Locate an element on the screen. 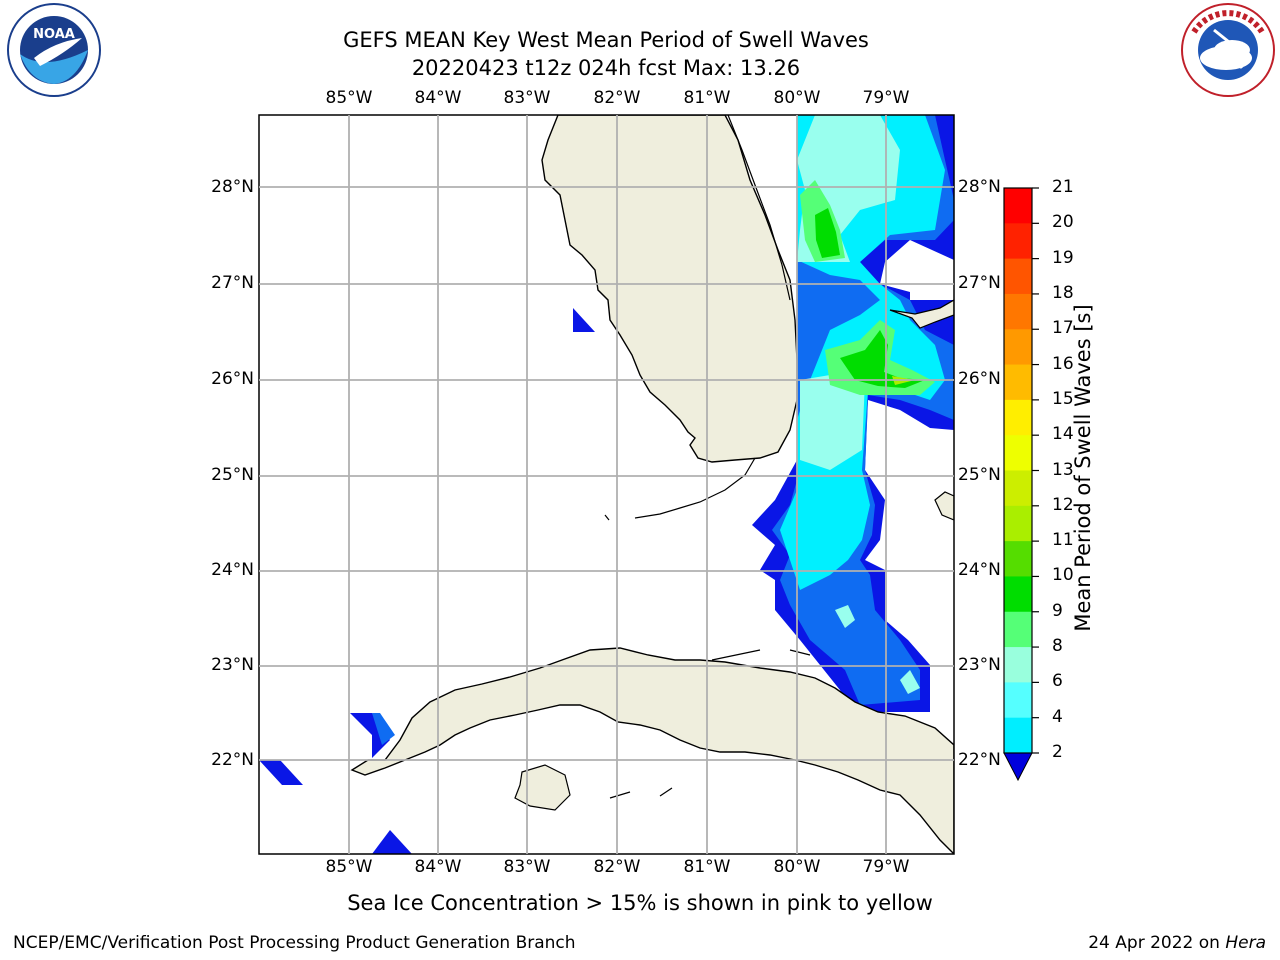  lat-label-right-25n: 25°N is located at coordinates (979, 475).